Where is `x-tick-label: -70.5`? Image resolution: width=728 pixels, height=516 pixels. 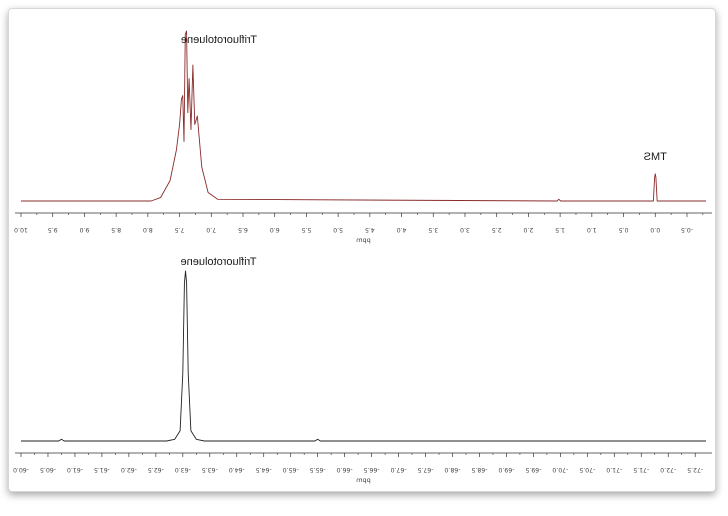
x-tick-label: -70.5 is located at coordinates (587, 469).